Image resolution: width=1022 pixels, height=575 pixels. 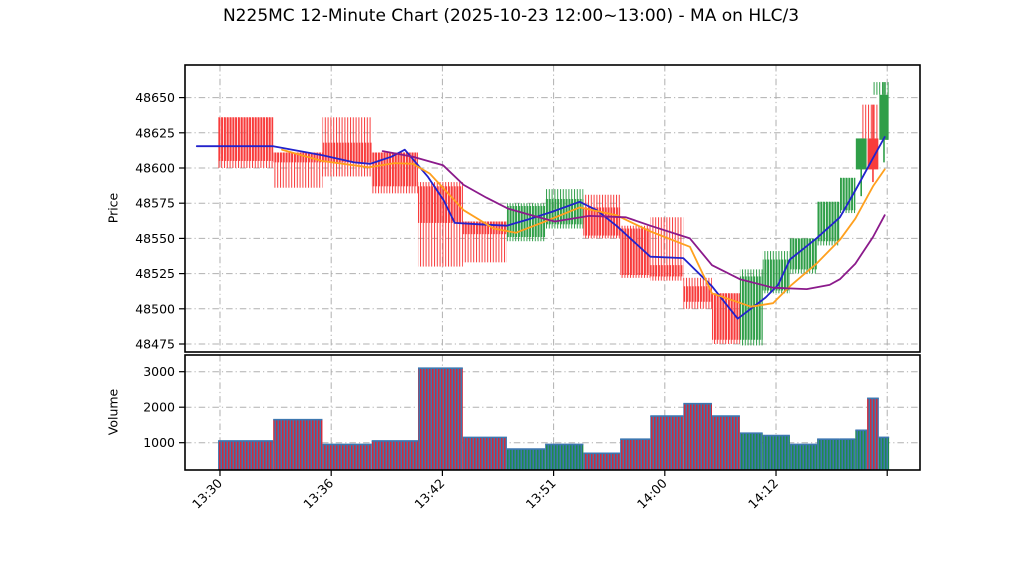 I want to click on x-tick-label: 14:00, so click(x=652, y=493).